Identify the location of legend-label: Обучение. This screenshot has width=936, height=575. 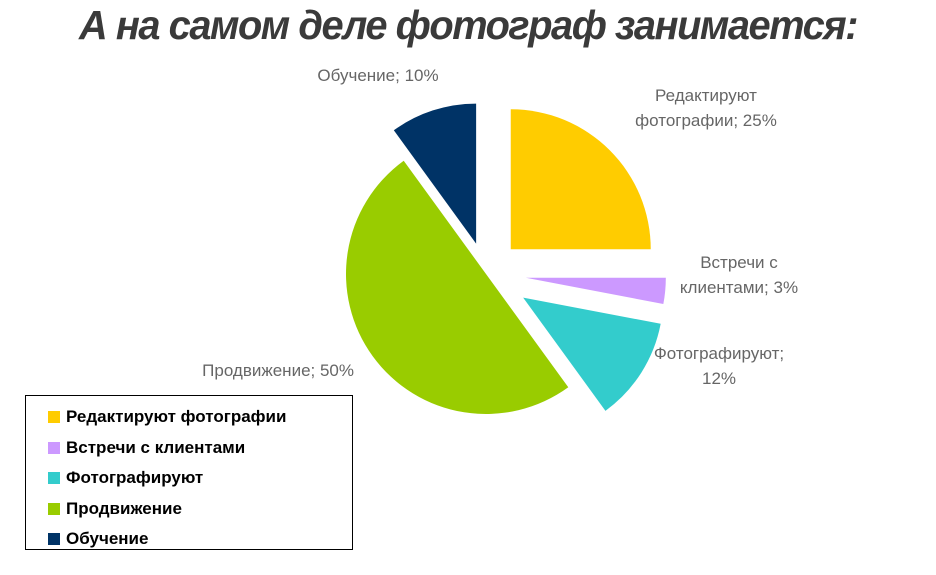
(107, 539).